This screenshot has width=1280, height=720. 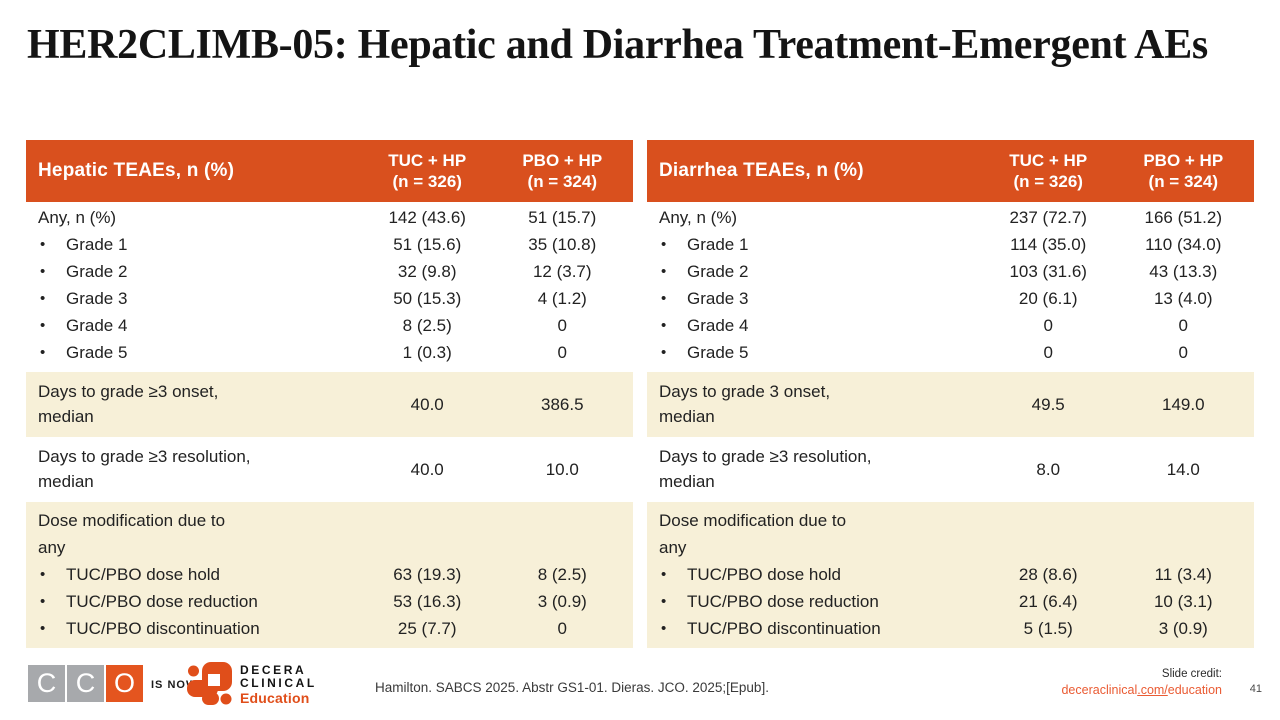 I want to click on table-row: • Grade 2 32 (9.8) 12 (3.7), so click(x=329, y=271).